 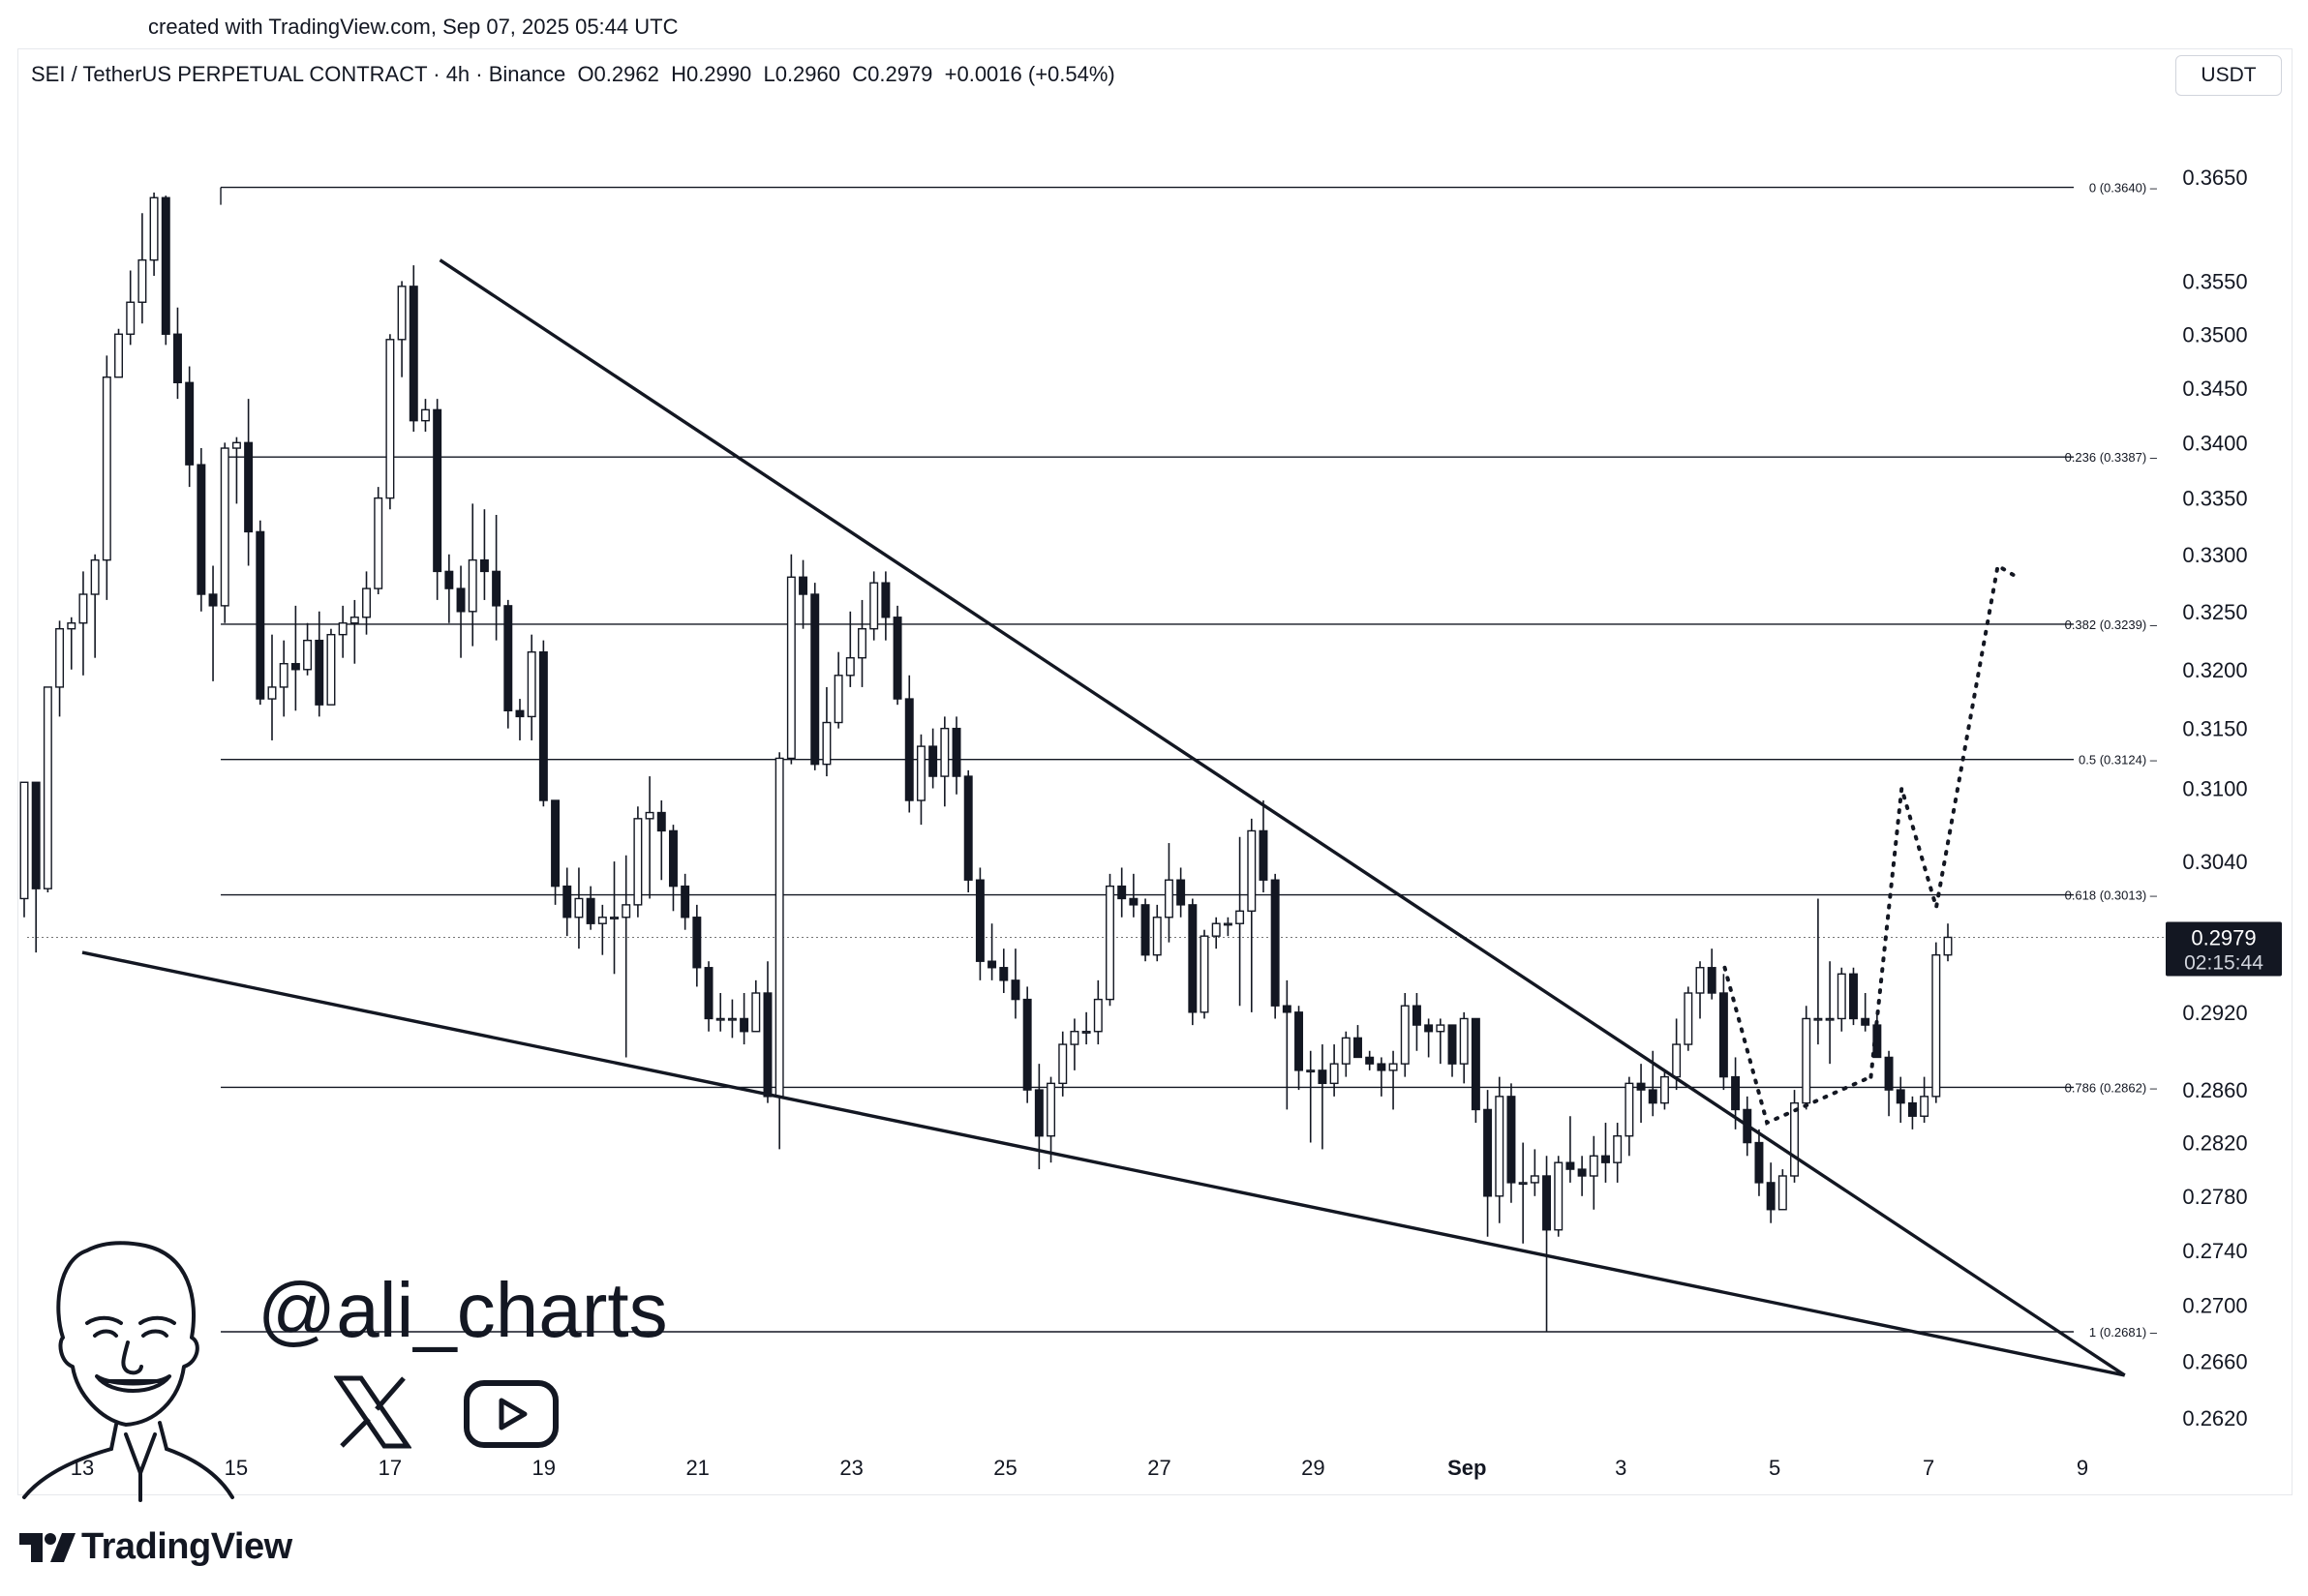 I want to click on youtube-icon, so click(x=511, y=1414).